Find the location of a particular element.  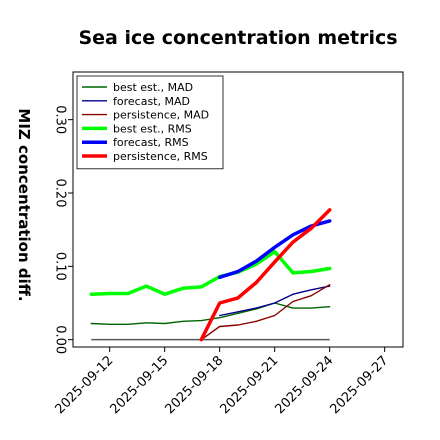

legend-box is located at coordinates (150, 122).